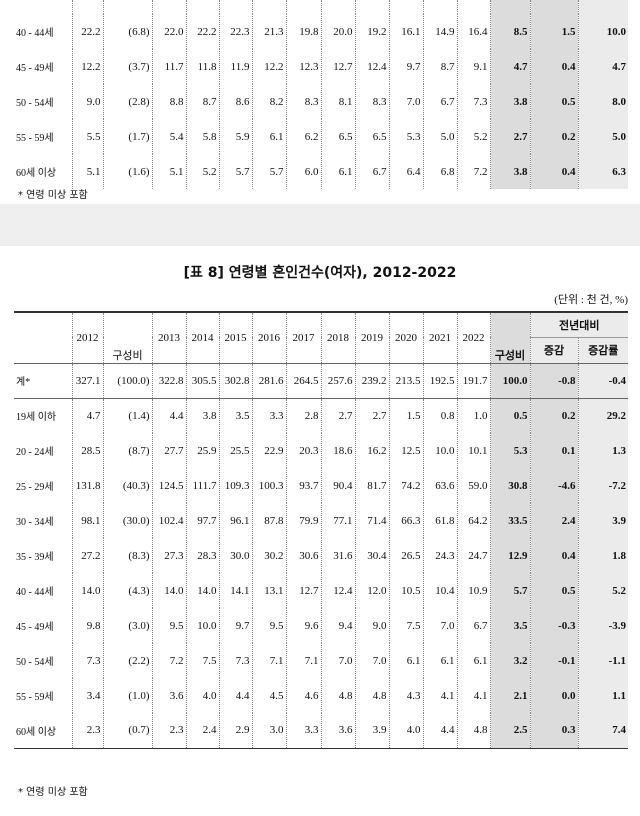 The height and width of the screenshot is (816, 640). Describe the element at coordinates (553, 590) in the screenshot. I see `cell: 0.5` at that location.